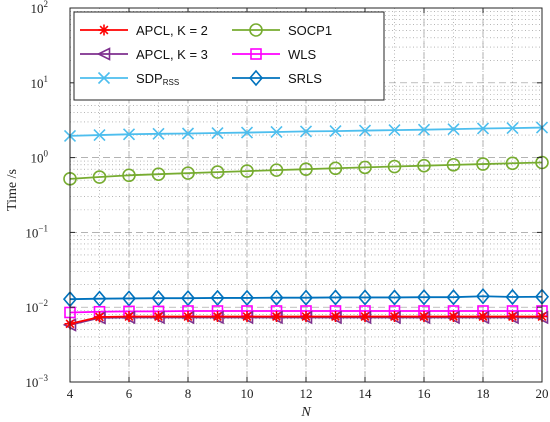 This screenshot has height=422, width=550. What do you see at coordinates (36, 306) in the screenshot?
I see `y-tick-label: 10⁻²` at bounding box center [36, 306].